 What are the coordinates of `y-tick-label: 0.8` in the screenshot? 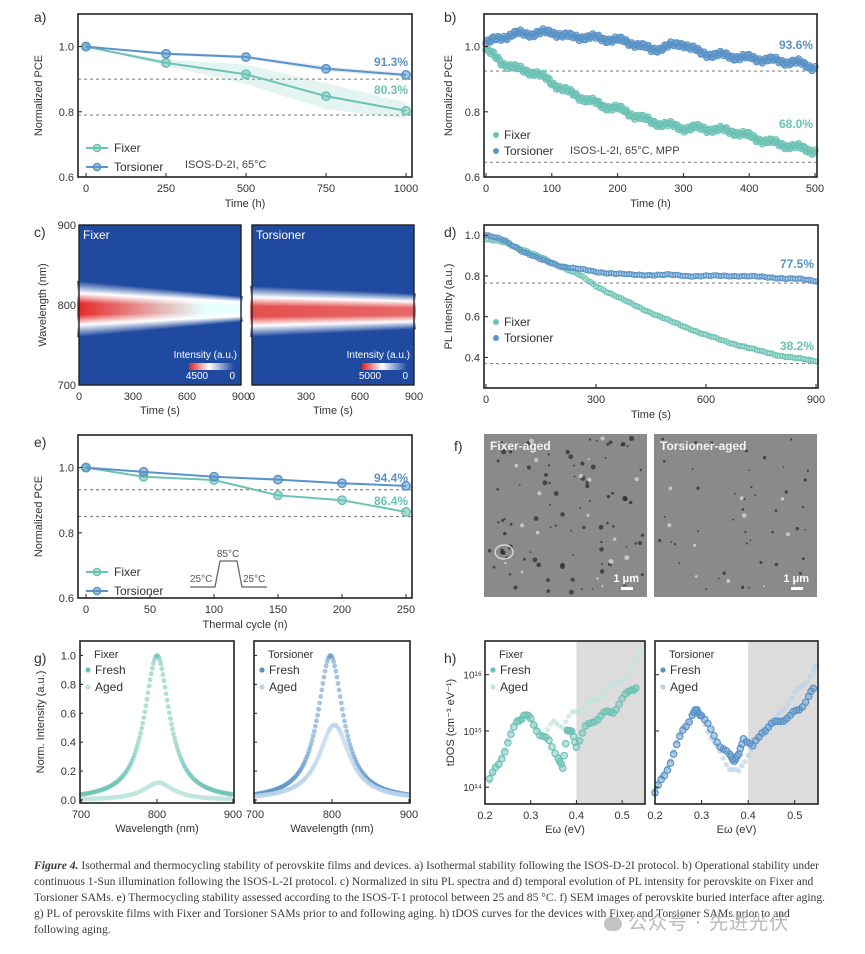 It's located at (472, 277).